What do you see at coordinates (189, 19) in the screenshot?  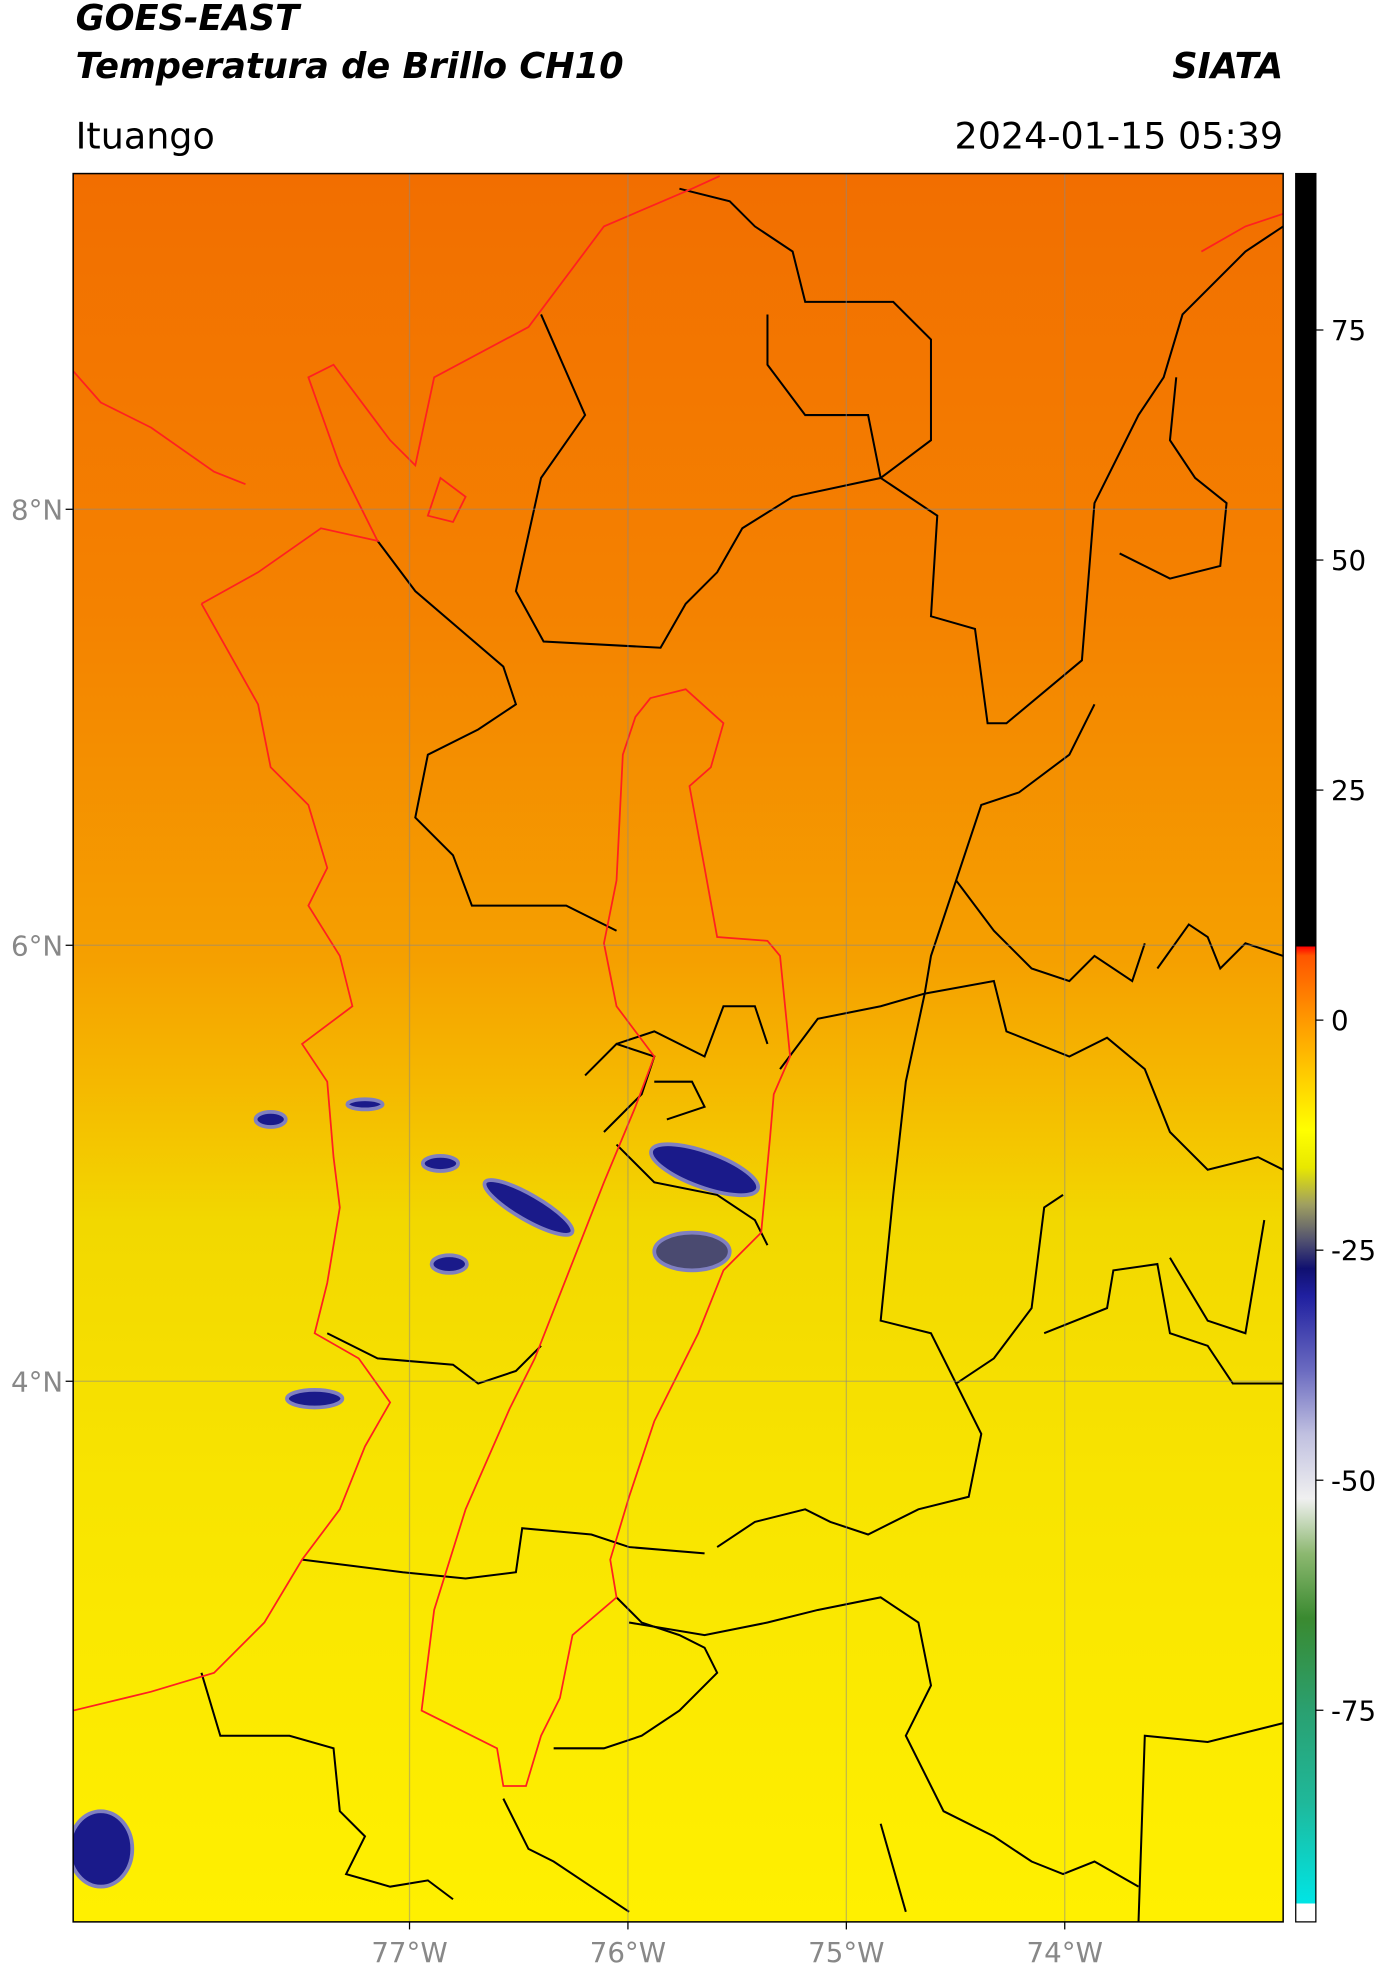 I see `satellite: GOES-EAST` at bounding box center [189, 19].